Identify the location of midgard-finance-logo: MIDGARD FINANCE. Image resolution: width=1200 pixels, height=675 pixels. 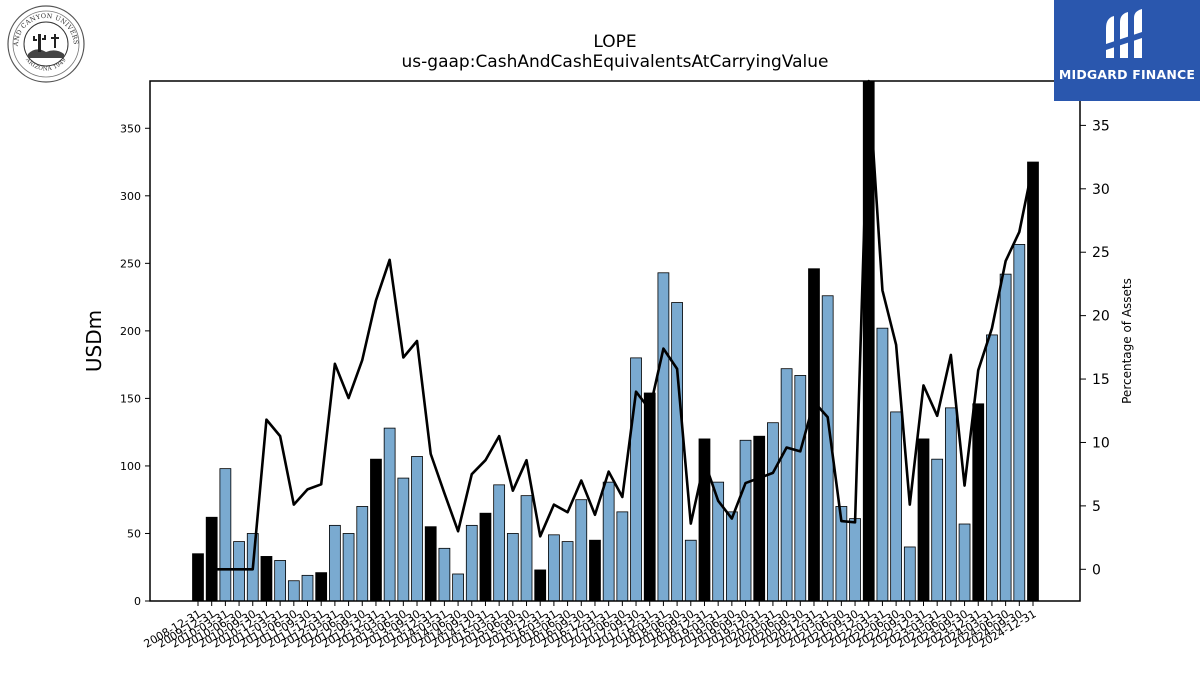
(1127, 50).